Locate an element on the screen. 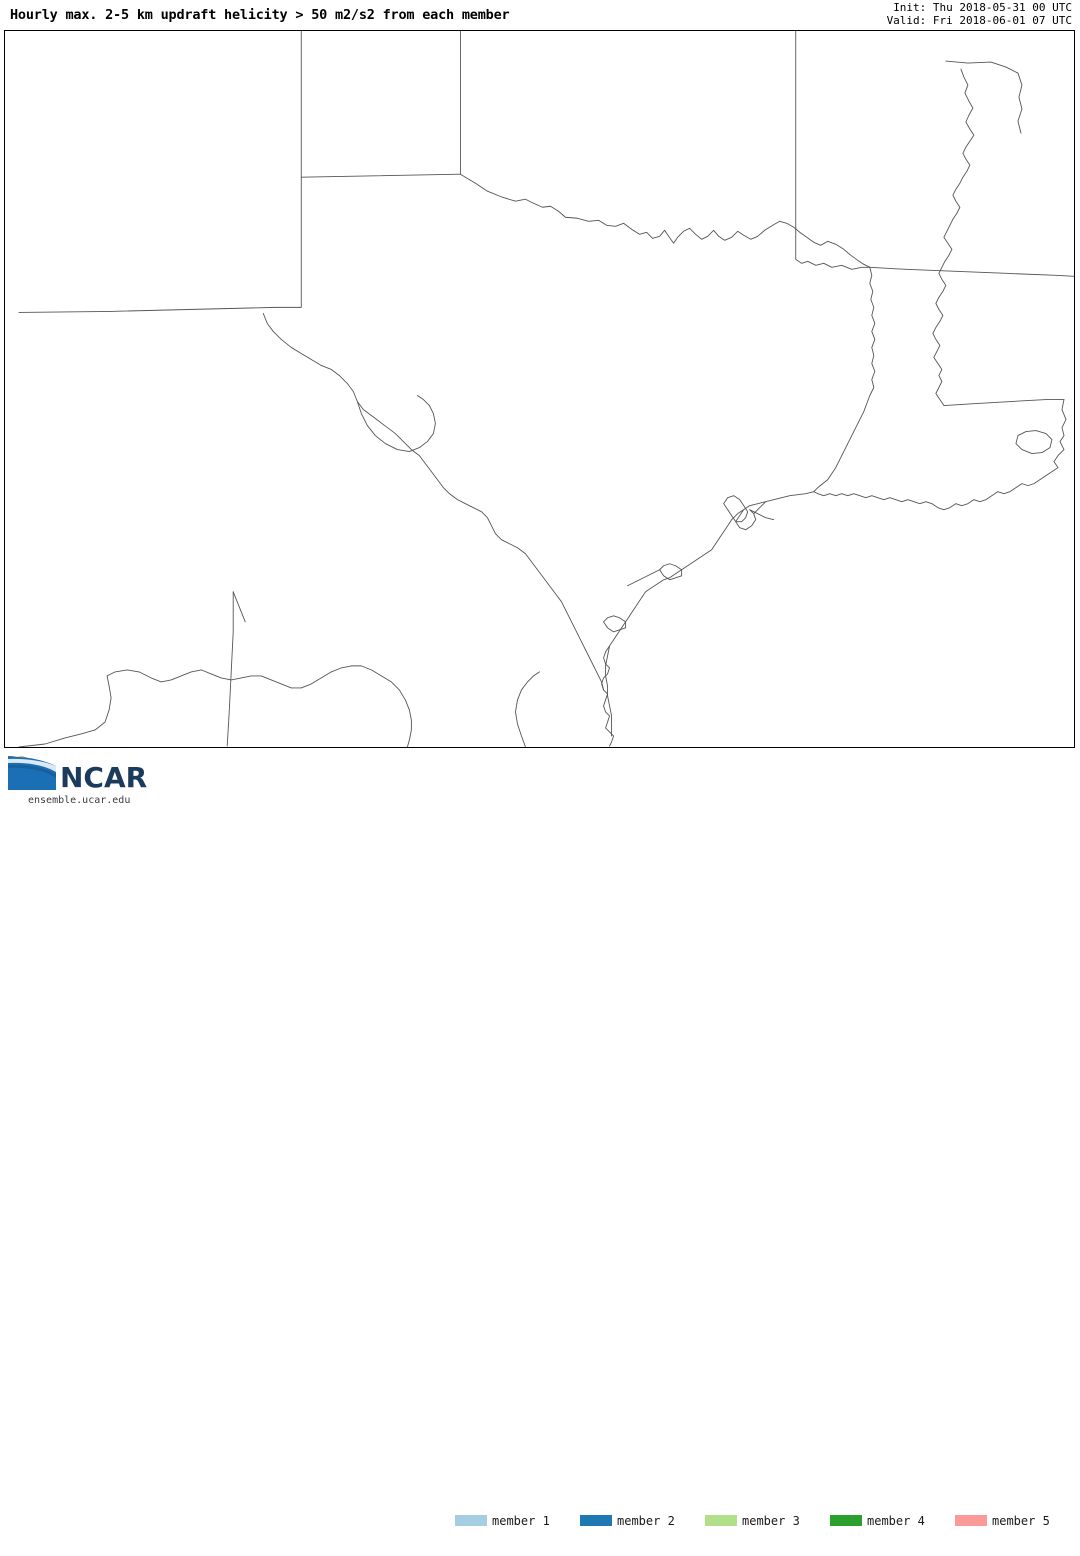  legend-label: member 1 is located at coordinates (521, 1520).